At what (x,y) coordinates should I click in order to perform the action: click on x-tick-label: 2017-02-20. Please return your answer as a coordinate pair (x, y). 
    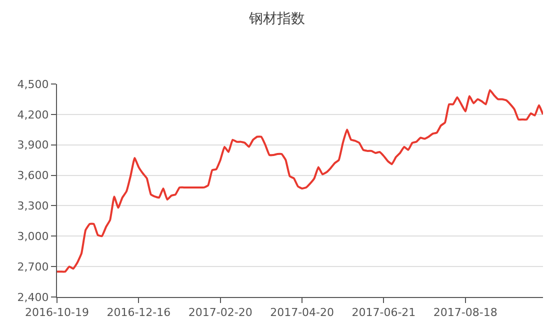
    Looking at the image, I should click on (220, 313).